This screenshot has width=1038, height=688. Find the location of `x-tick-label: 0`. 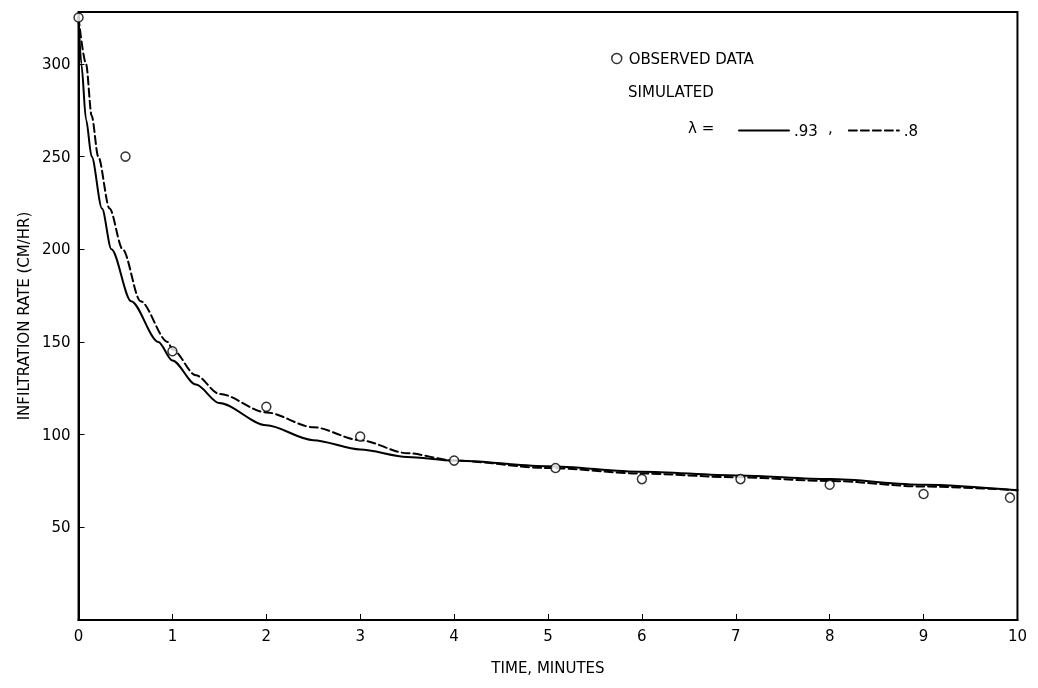

x-tick-label: 0 is located at coordinates (78, 635).